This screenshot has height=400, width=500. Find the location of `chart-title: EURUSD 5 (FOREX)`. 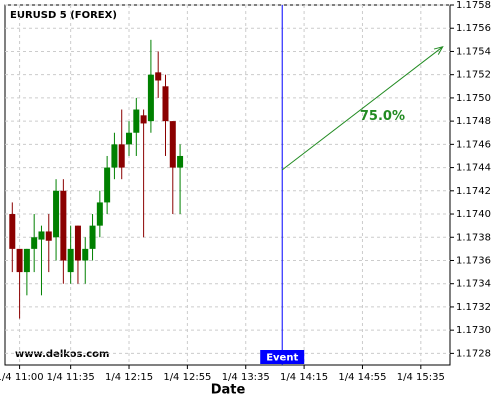

chart-title: EURUSD 5 (FOREX) is located at coordinates (63, 15).